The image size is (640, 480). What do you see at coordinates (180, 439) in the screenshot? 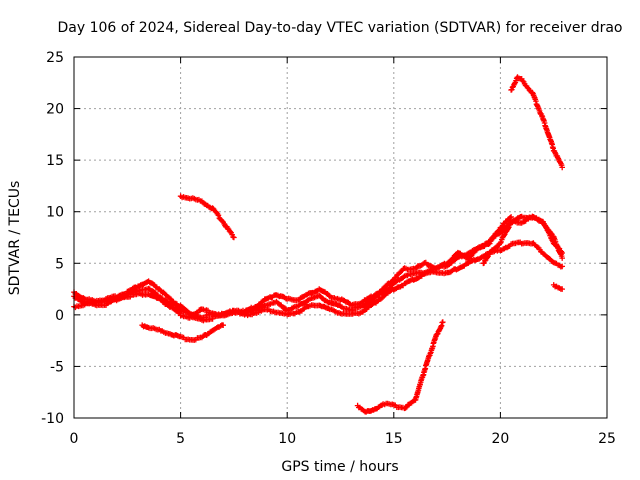
I see `x-tick-label: 5` at bounding box center [180, 439].